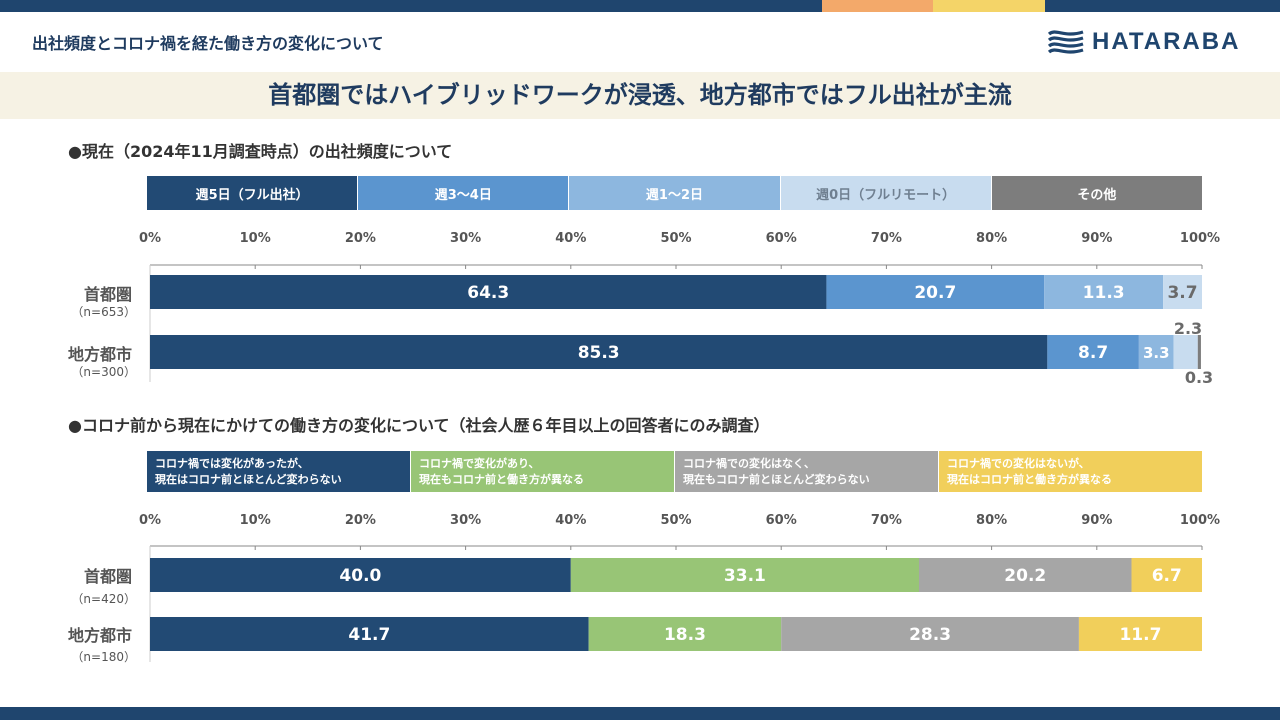  I want to click on legend-item: 週3～4日, so click(464, 193).